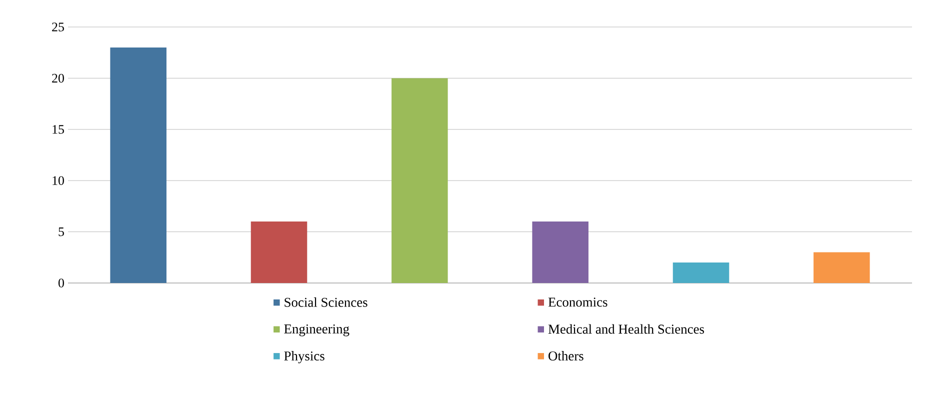 This screenshot has height=408, width=944. Describe the element at coordinates (61, 283) in the screenshot. I see `y-tick-label: 0` at that location.